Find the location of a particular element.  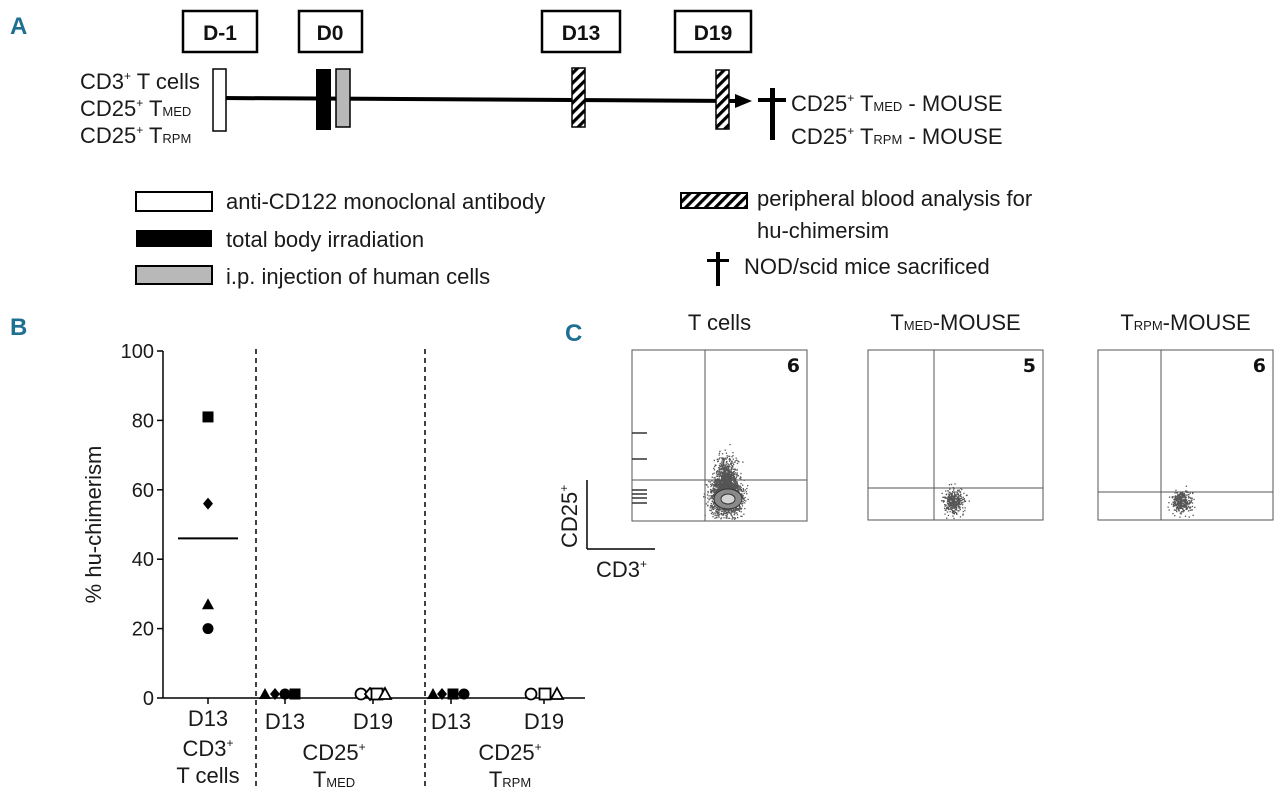

flow-plot-title-sub: MED is located at coordinates (918, 325).